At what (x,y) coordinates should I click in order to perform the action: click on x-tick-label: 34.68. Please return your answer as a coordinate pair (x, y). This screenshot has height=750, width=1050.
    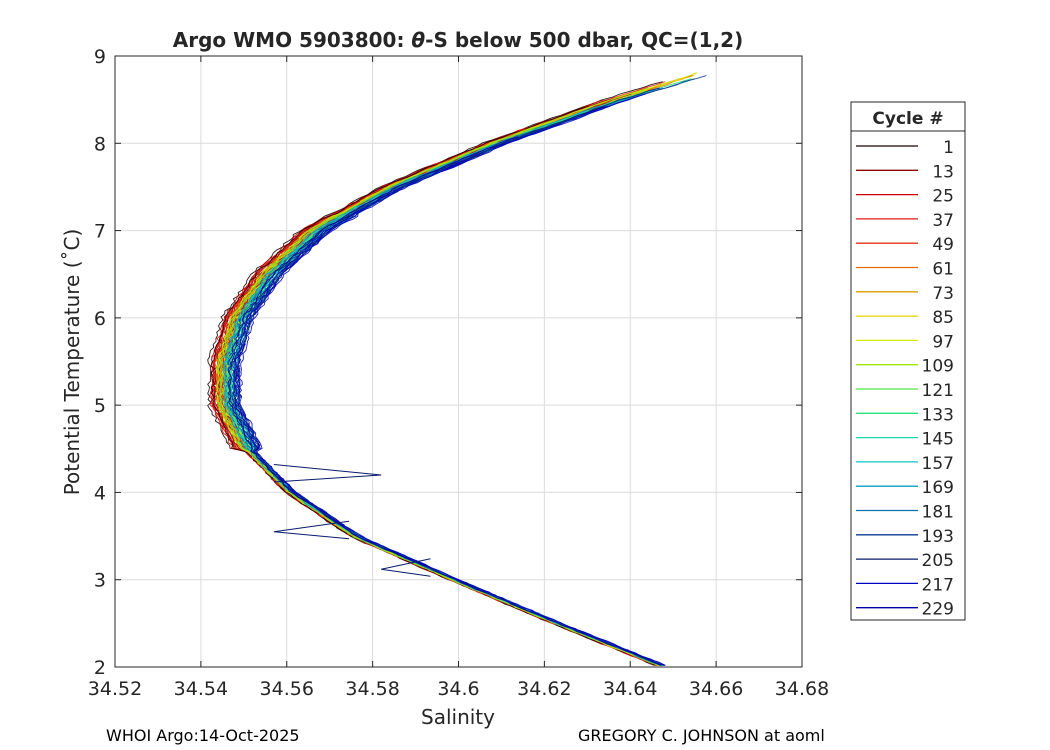
    Looking at the image, I should click on (802, 689).